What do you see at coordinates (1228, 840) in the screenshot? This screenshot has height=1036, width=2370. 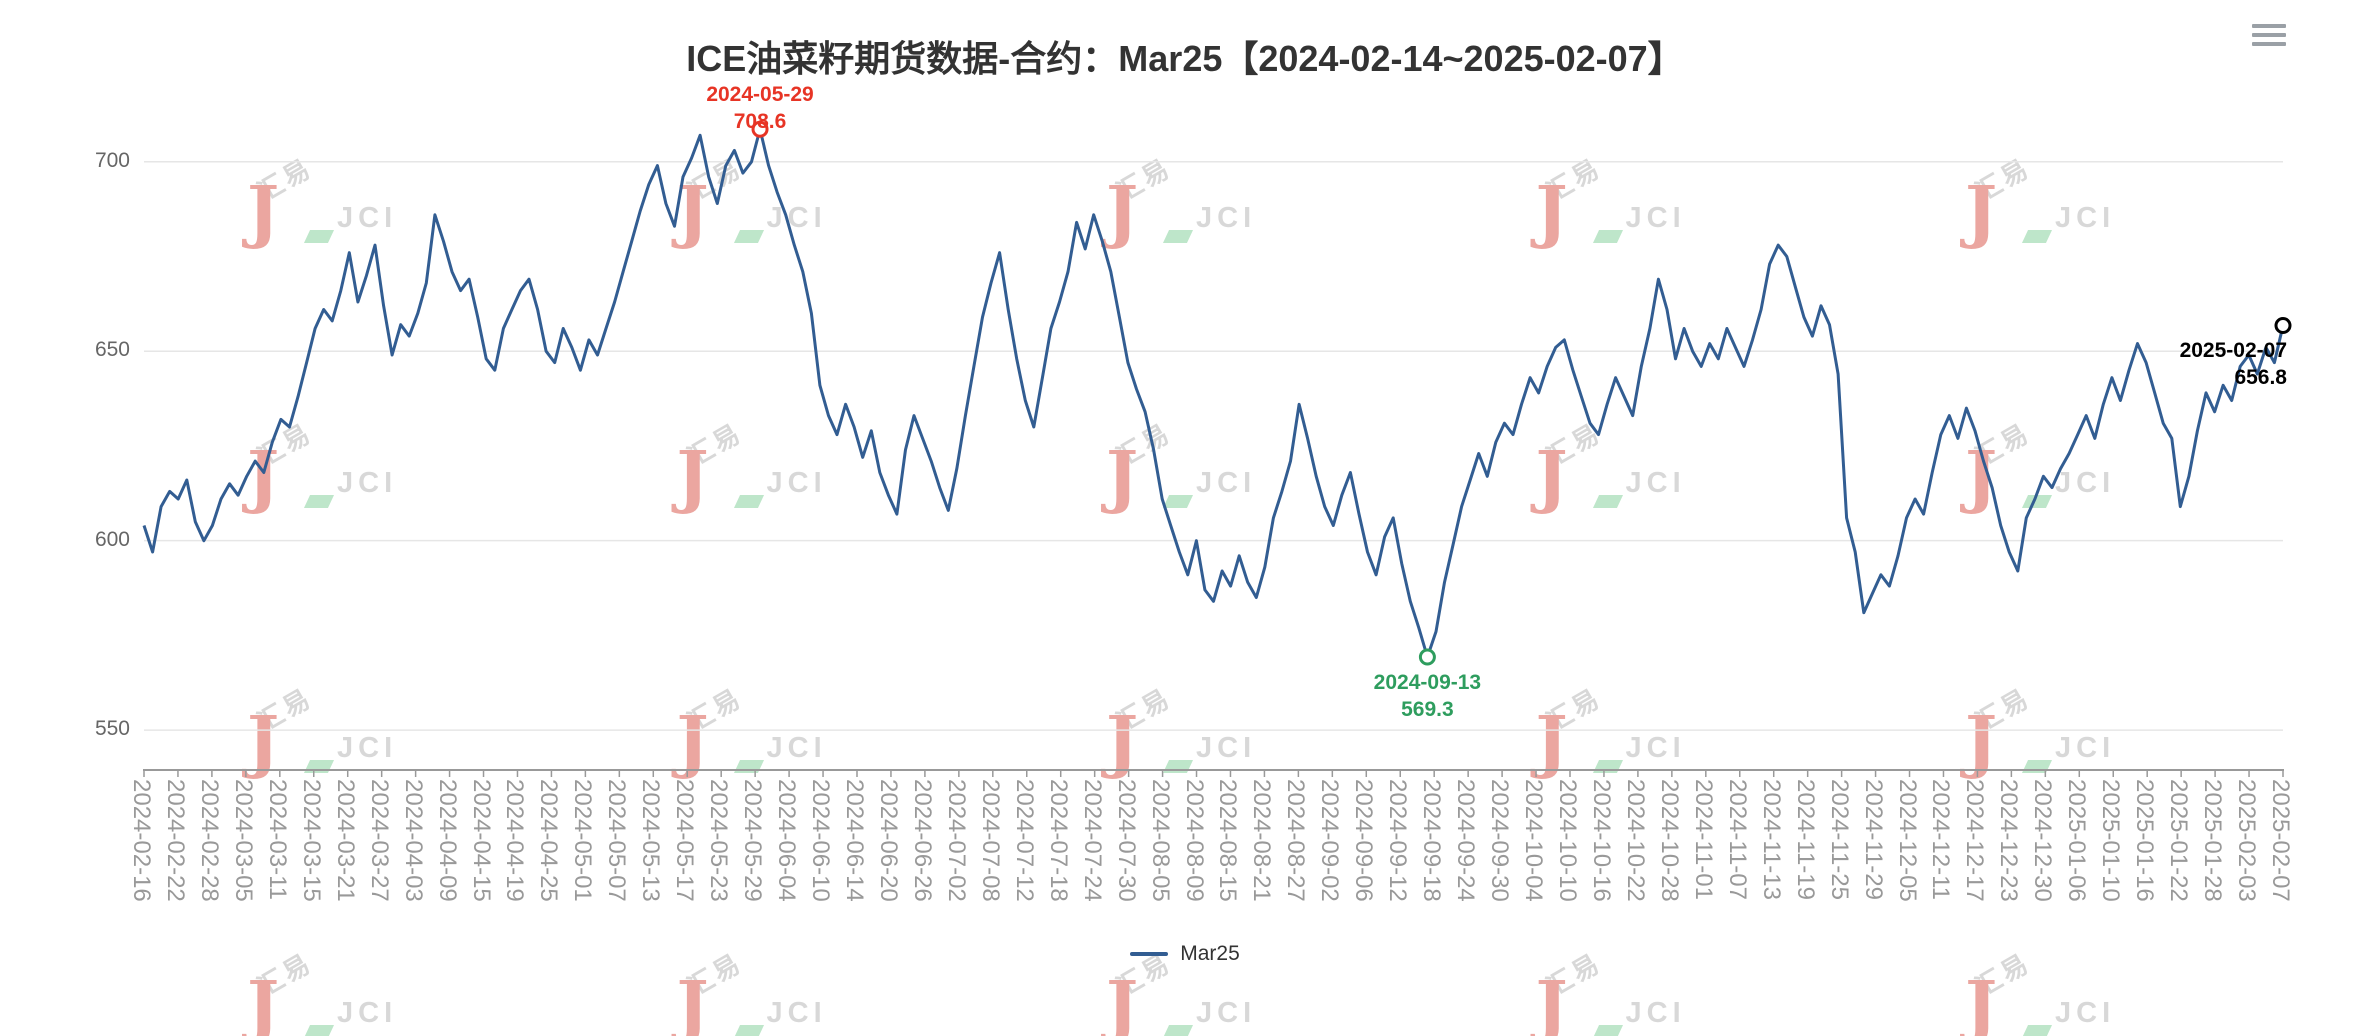 I see `x-axis-label: 2024-08-15` at bounding box center [1228, 840].